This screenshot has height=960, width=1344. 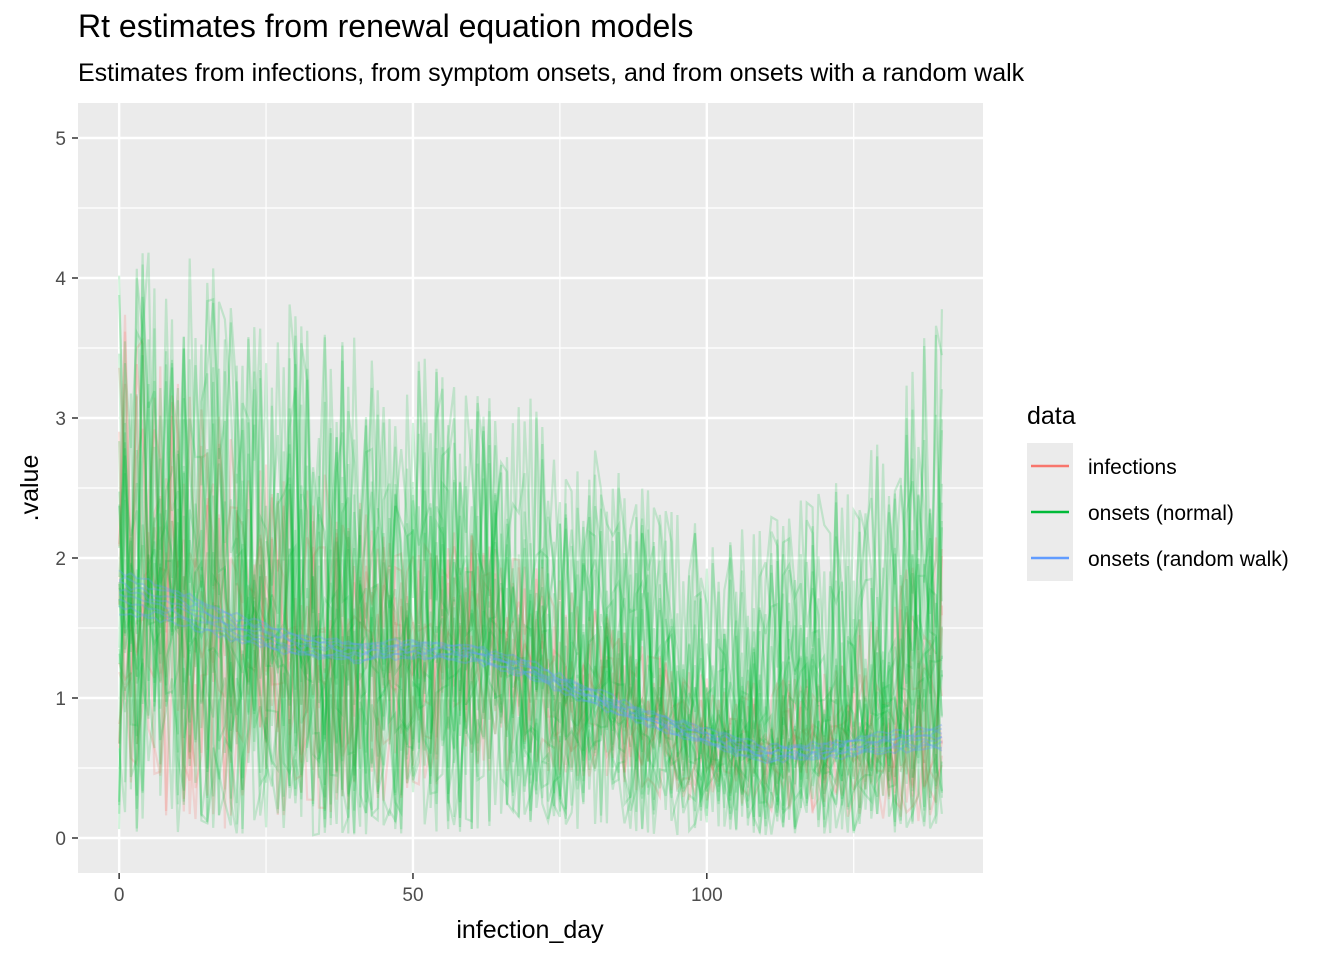 What do you see at coordinates (66, 489) in the screenshot?
I see `y-axis: 0 1 2 3 4 5` at bounding box center [66, 489].